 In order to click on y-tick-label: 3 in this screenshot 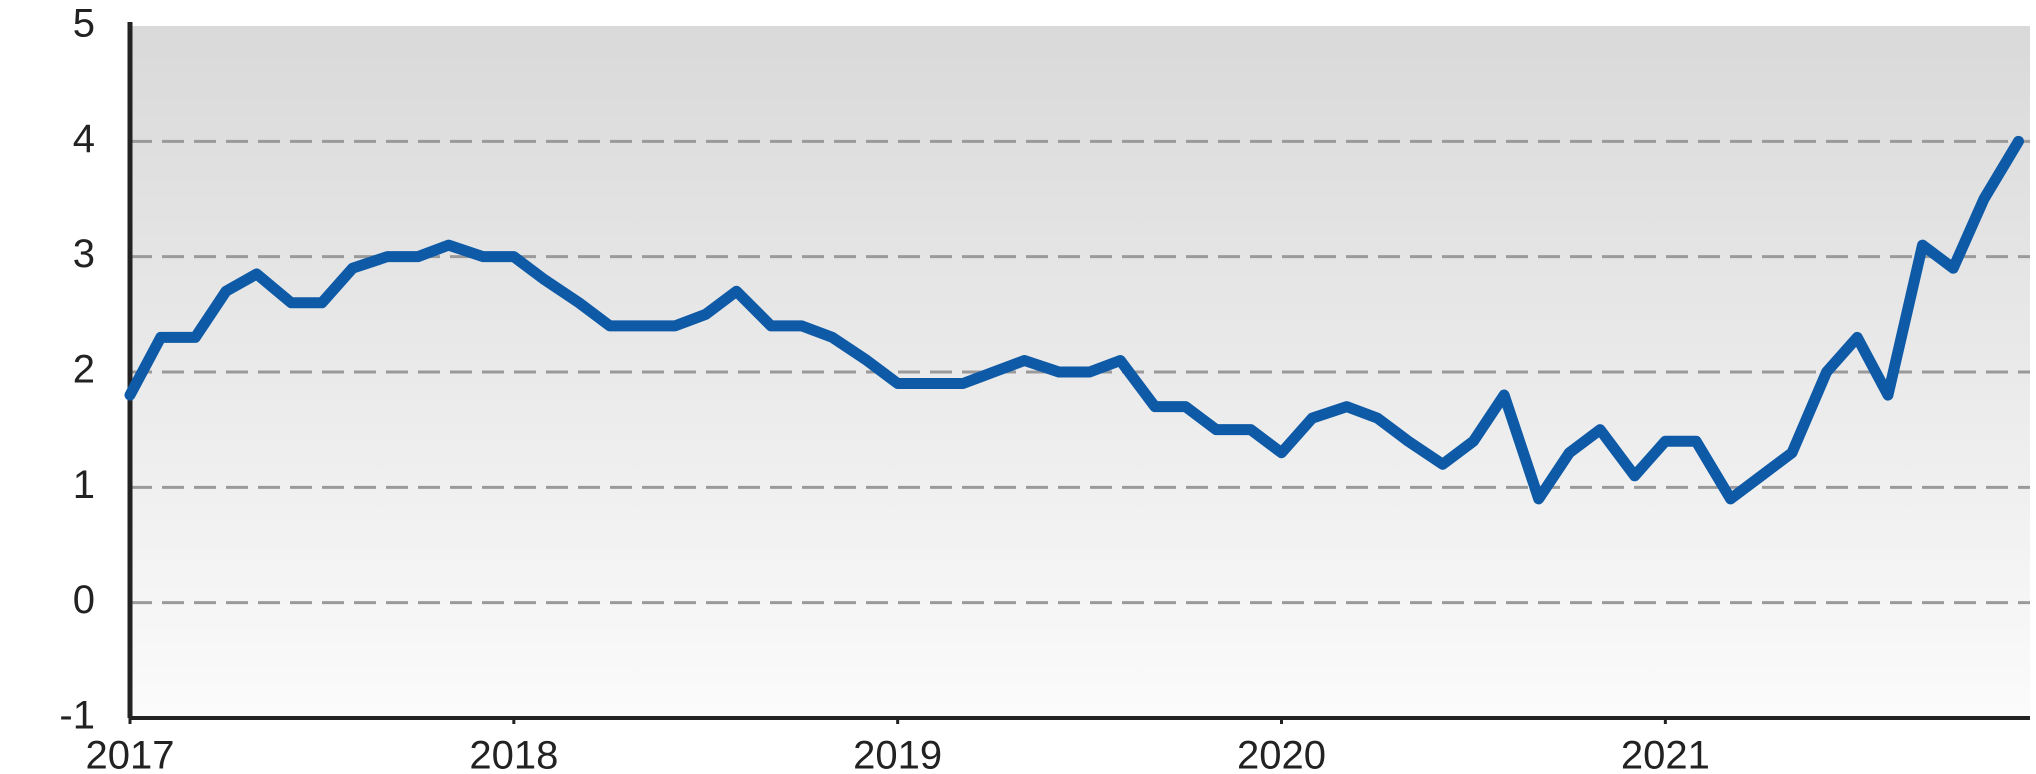, I will do `click(84, 254)`.